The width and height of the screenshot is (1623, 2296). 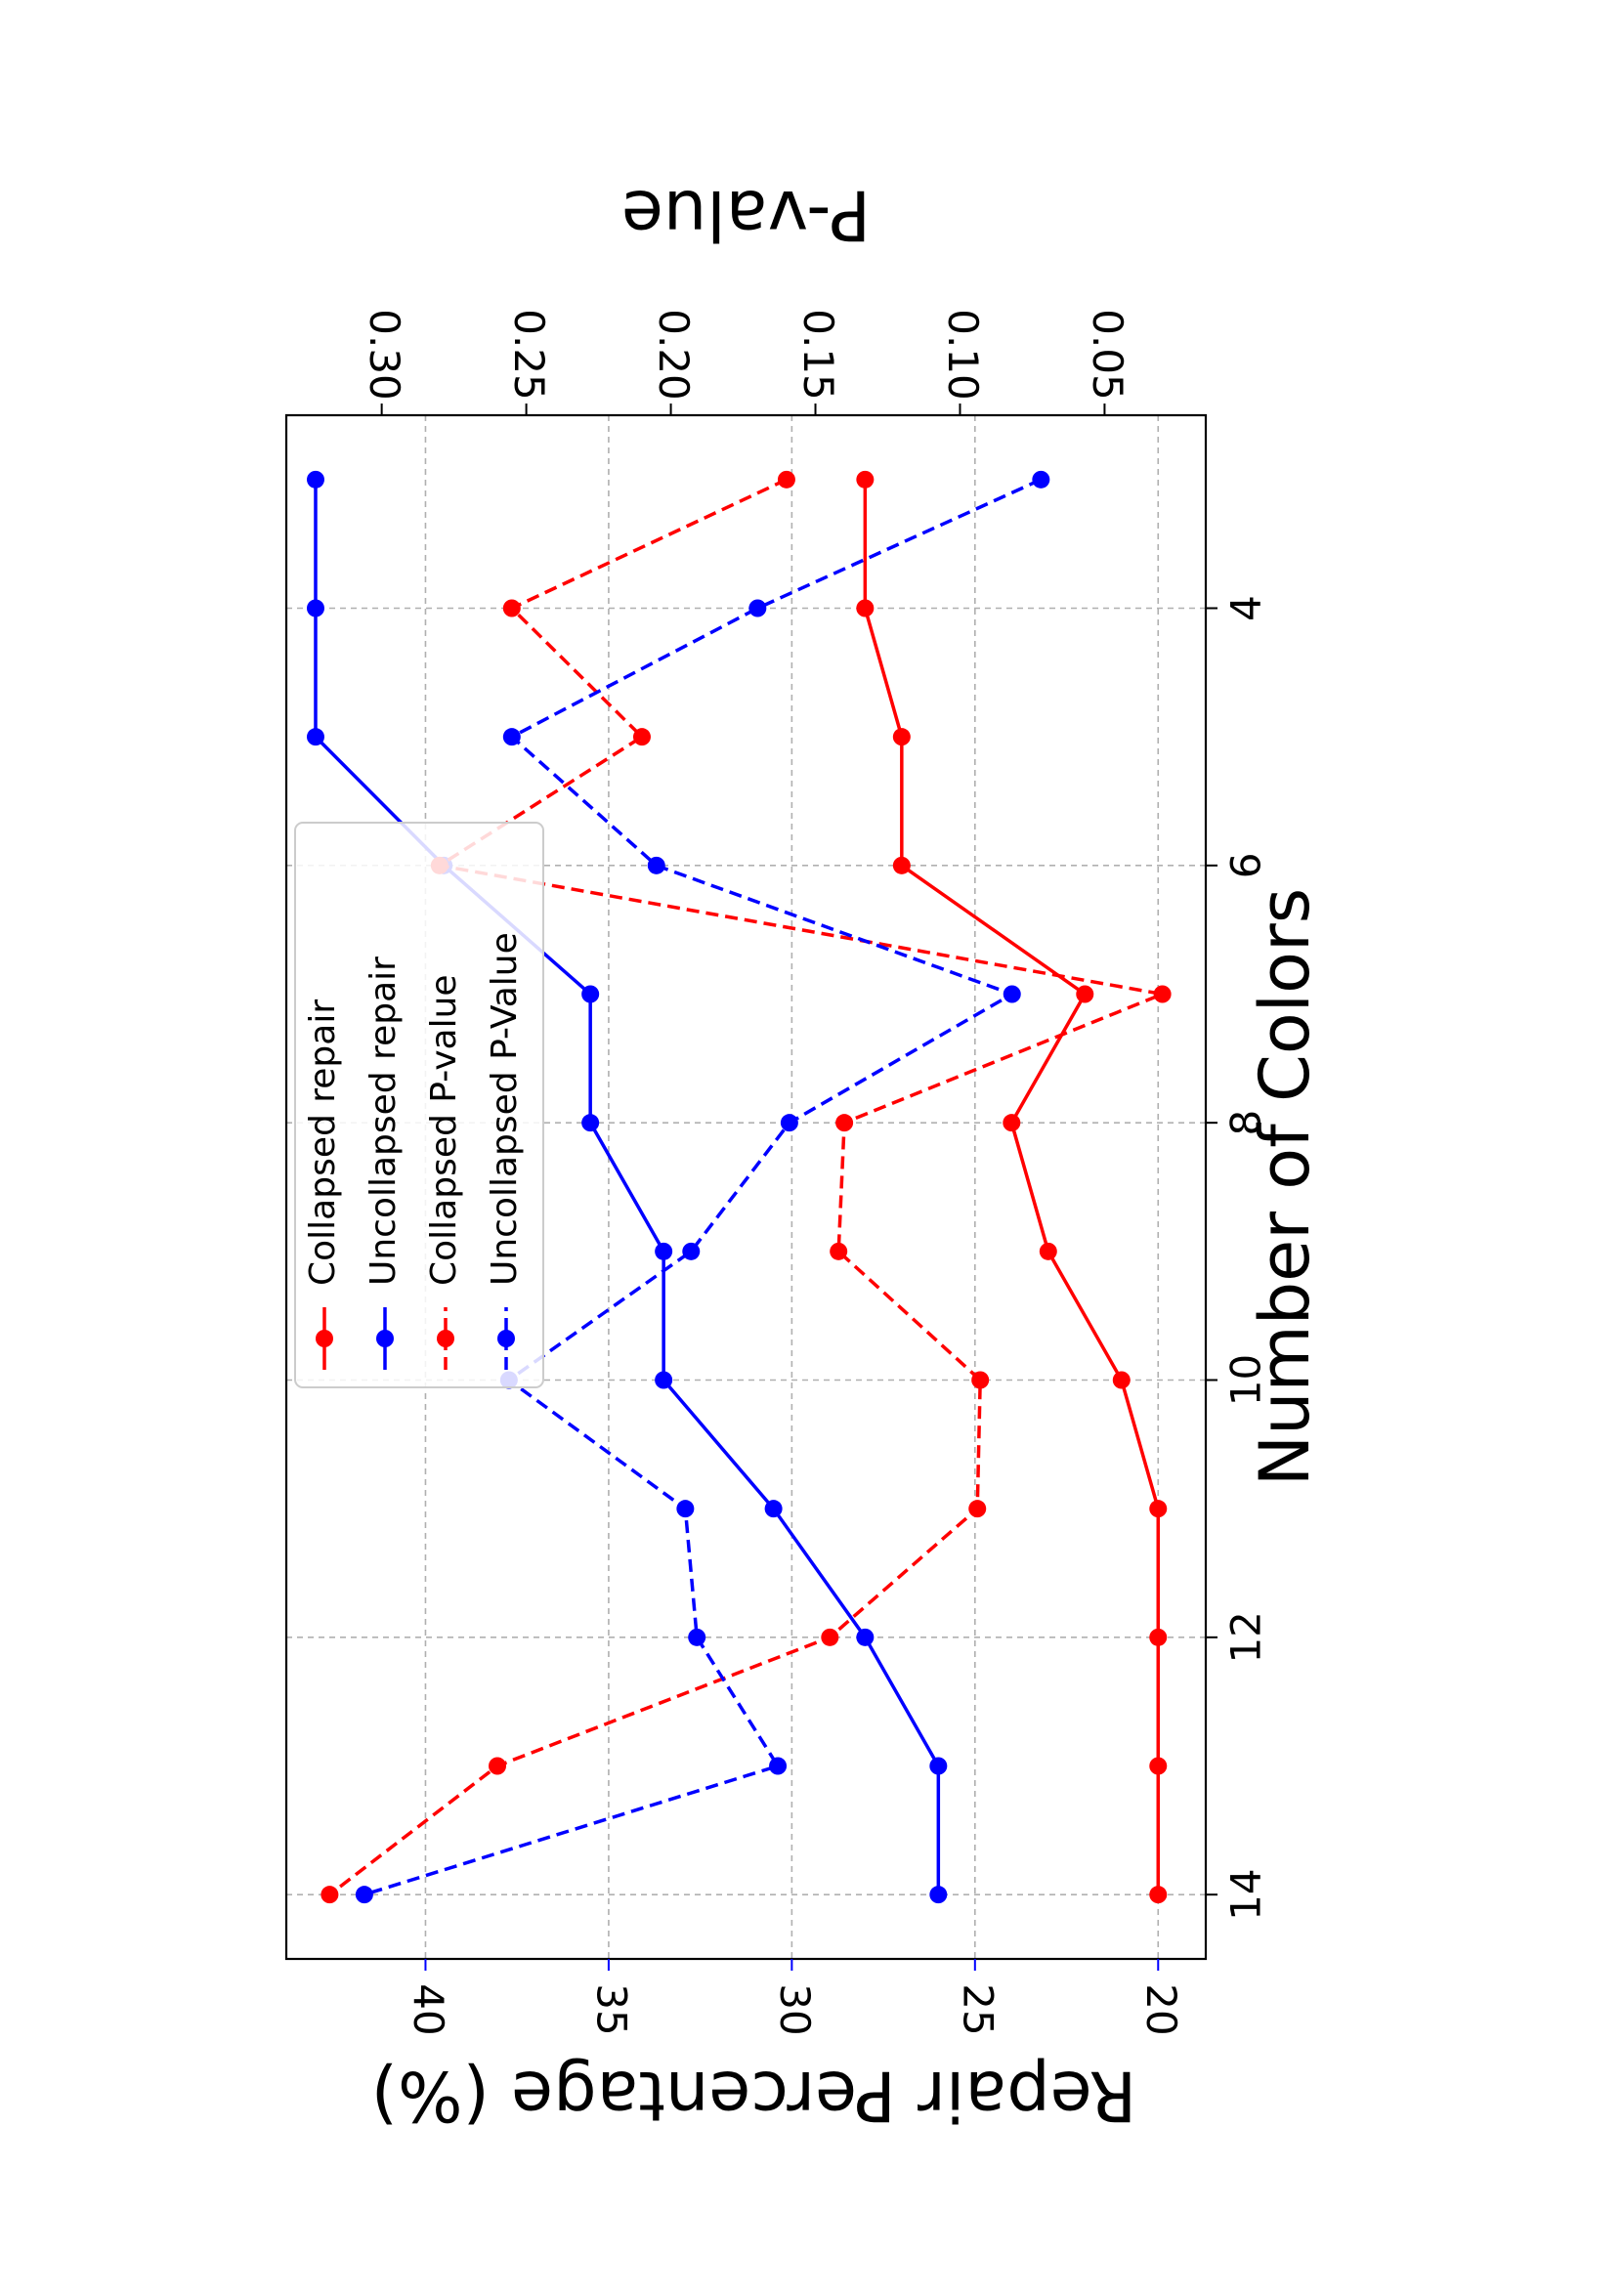 I want to click on x-tick-label: 8, so click(x=1246, y=1123).